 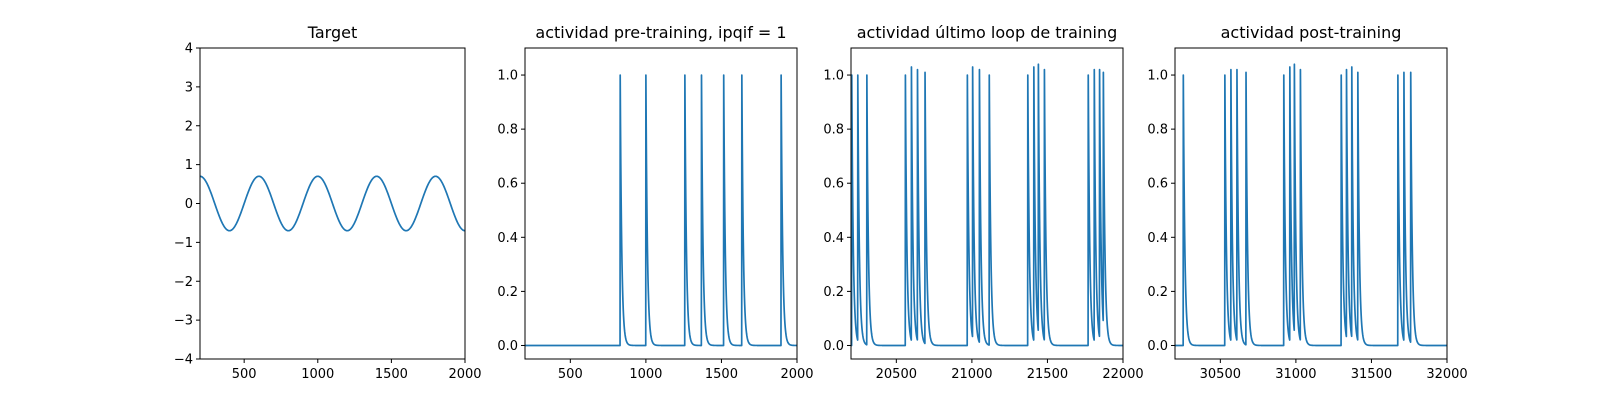 What do you see at coordinates (183, 360) in the screenshot?
I see `y-tick-label: −4` at bounding box center [183, 360].